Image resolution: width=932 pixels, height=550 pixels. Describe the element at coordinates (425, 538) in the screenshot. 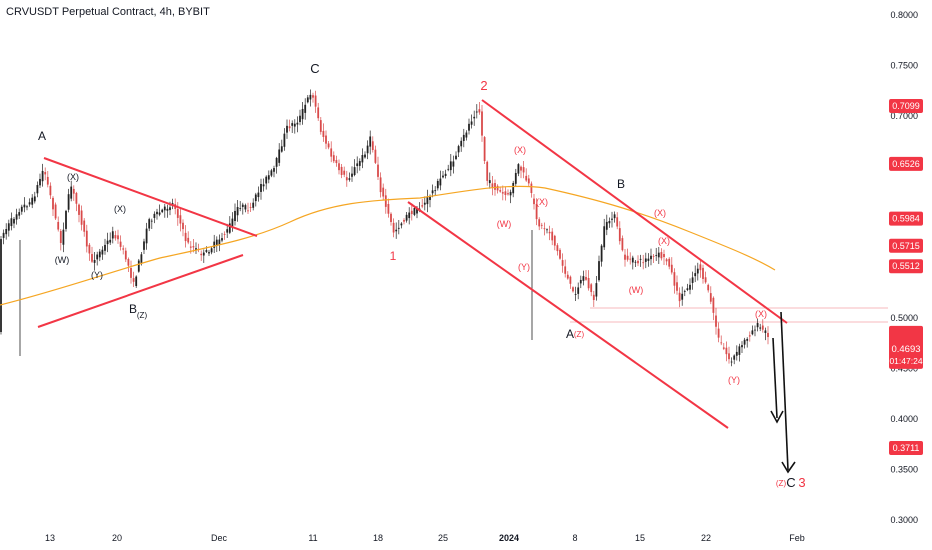

I see `time-axis: 13 20 Dec 11 18 25 2024 8 15 22 Feb` at that location.